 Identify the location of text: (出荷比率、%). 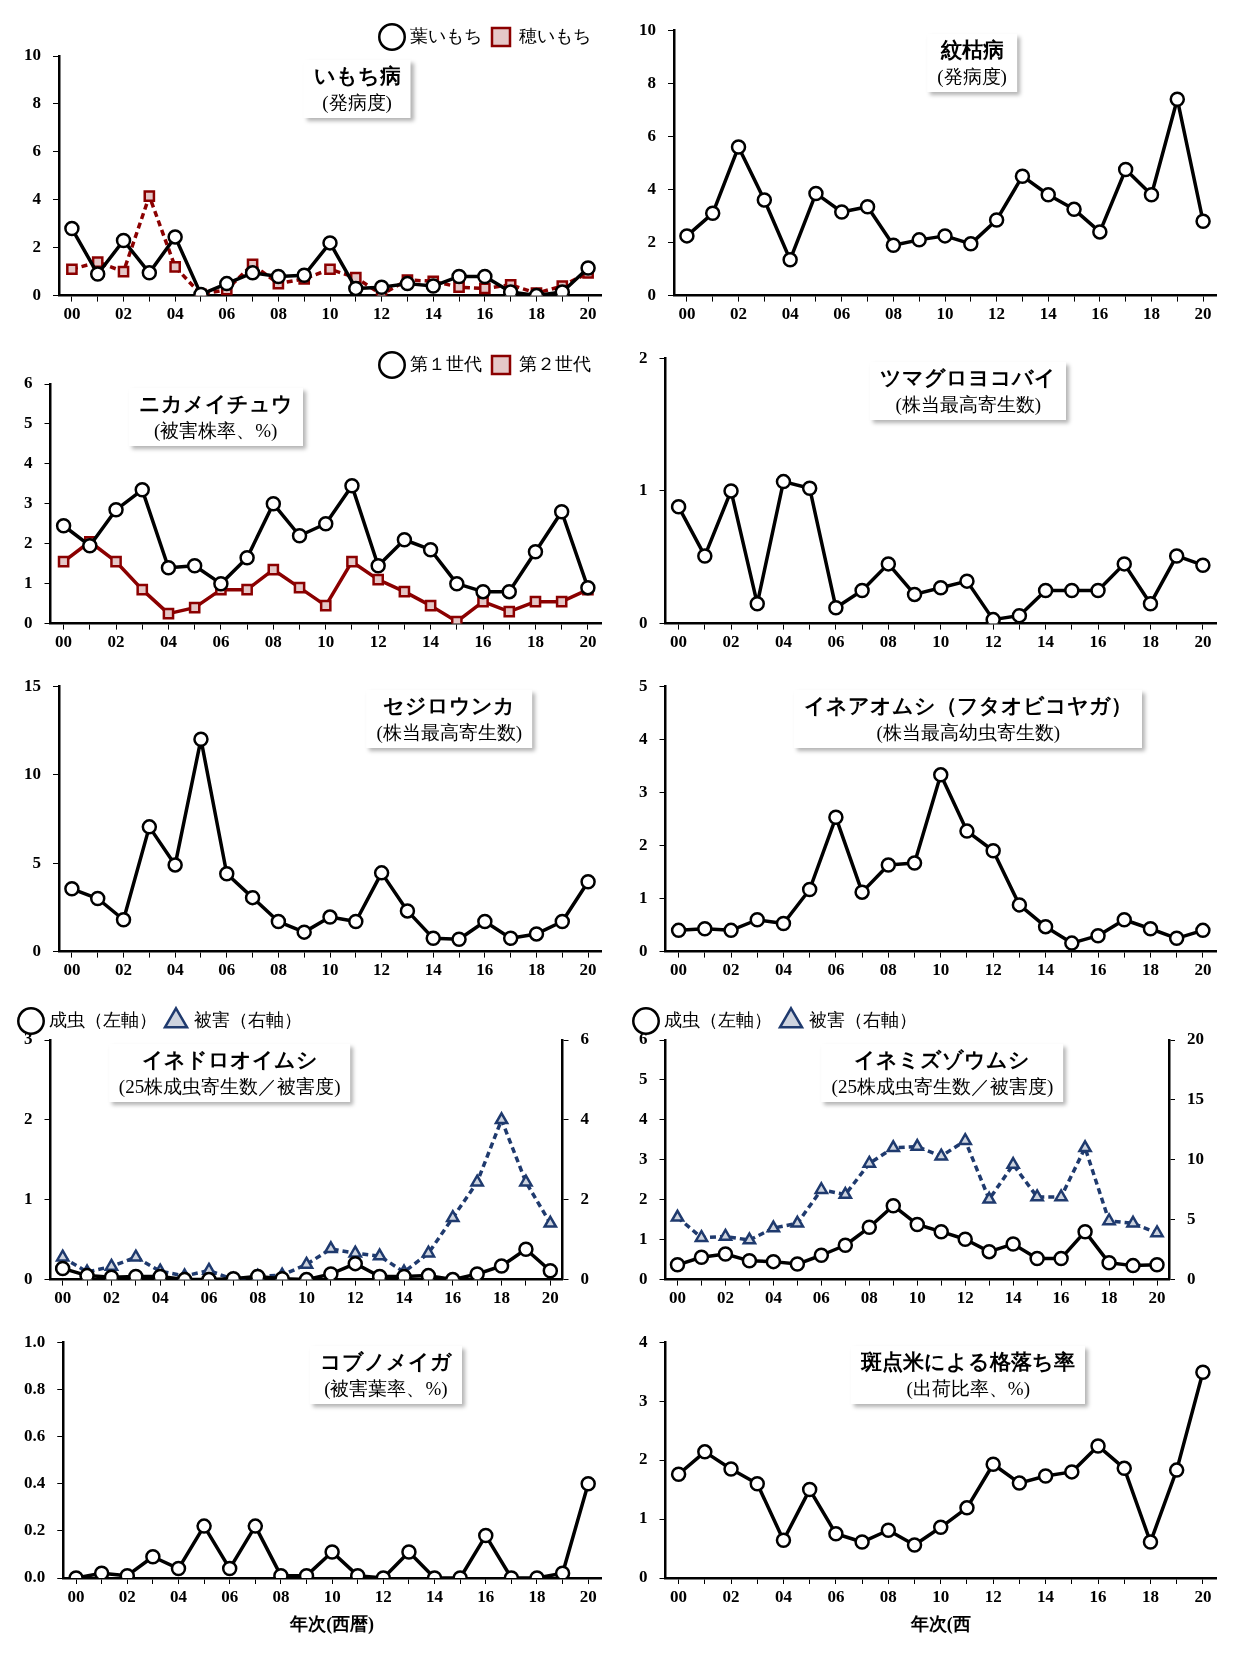
(968, 1389).